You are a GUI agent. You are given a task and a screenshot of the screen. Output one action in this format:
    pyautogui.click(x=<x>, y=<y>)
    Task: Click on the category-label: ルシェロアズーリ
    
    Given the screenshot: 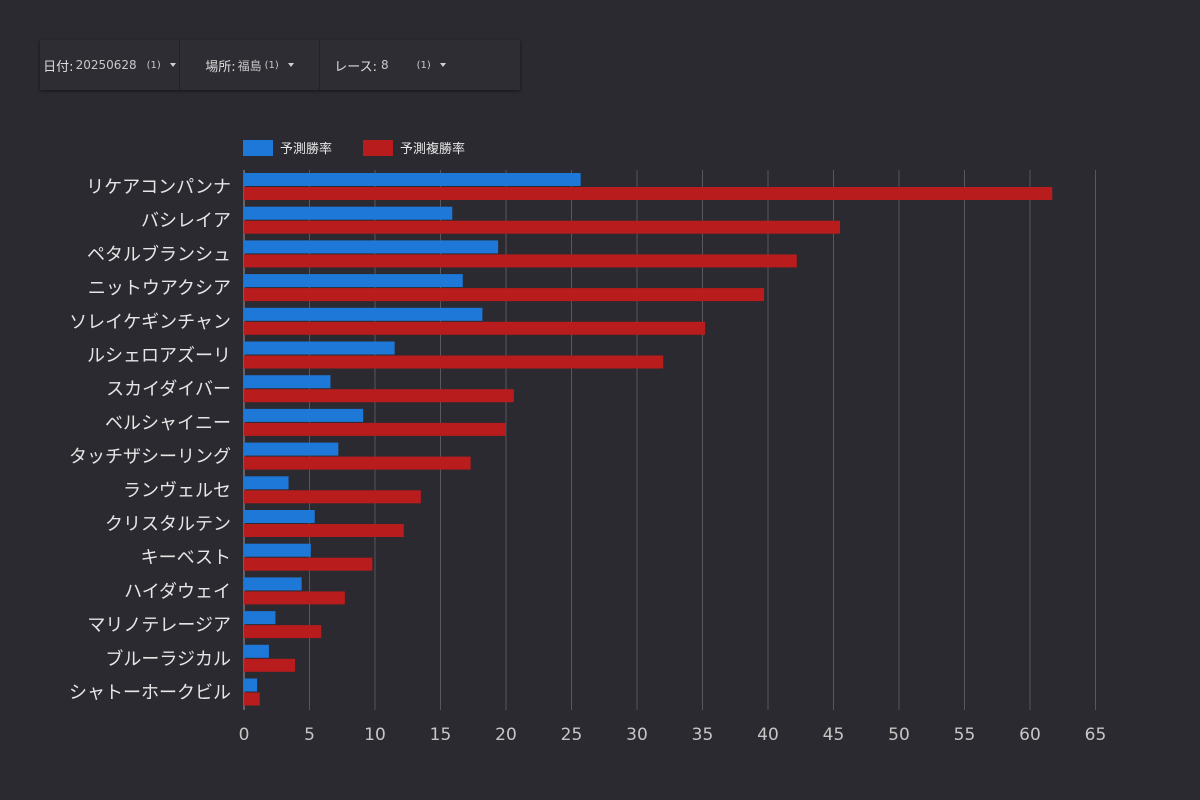 What is the action you would take?
    pyautogui.click(x=159, y=356)
    